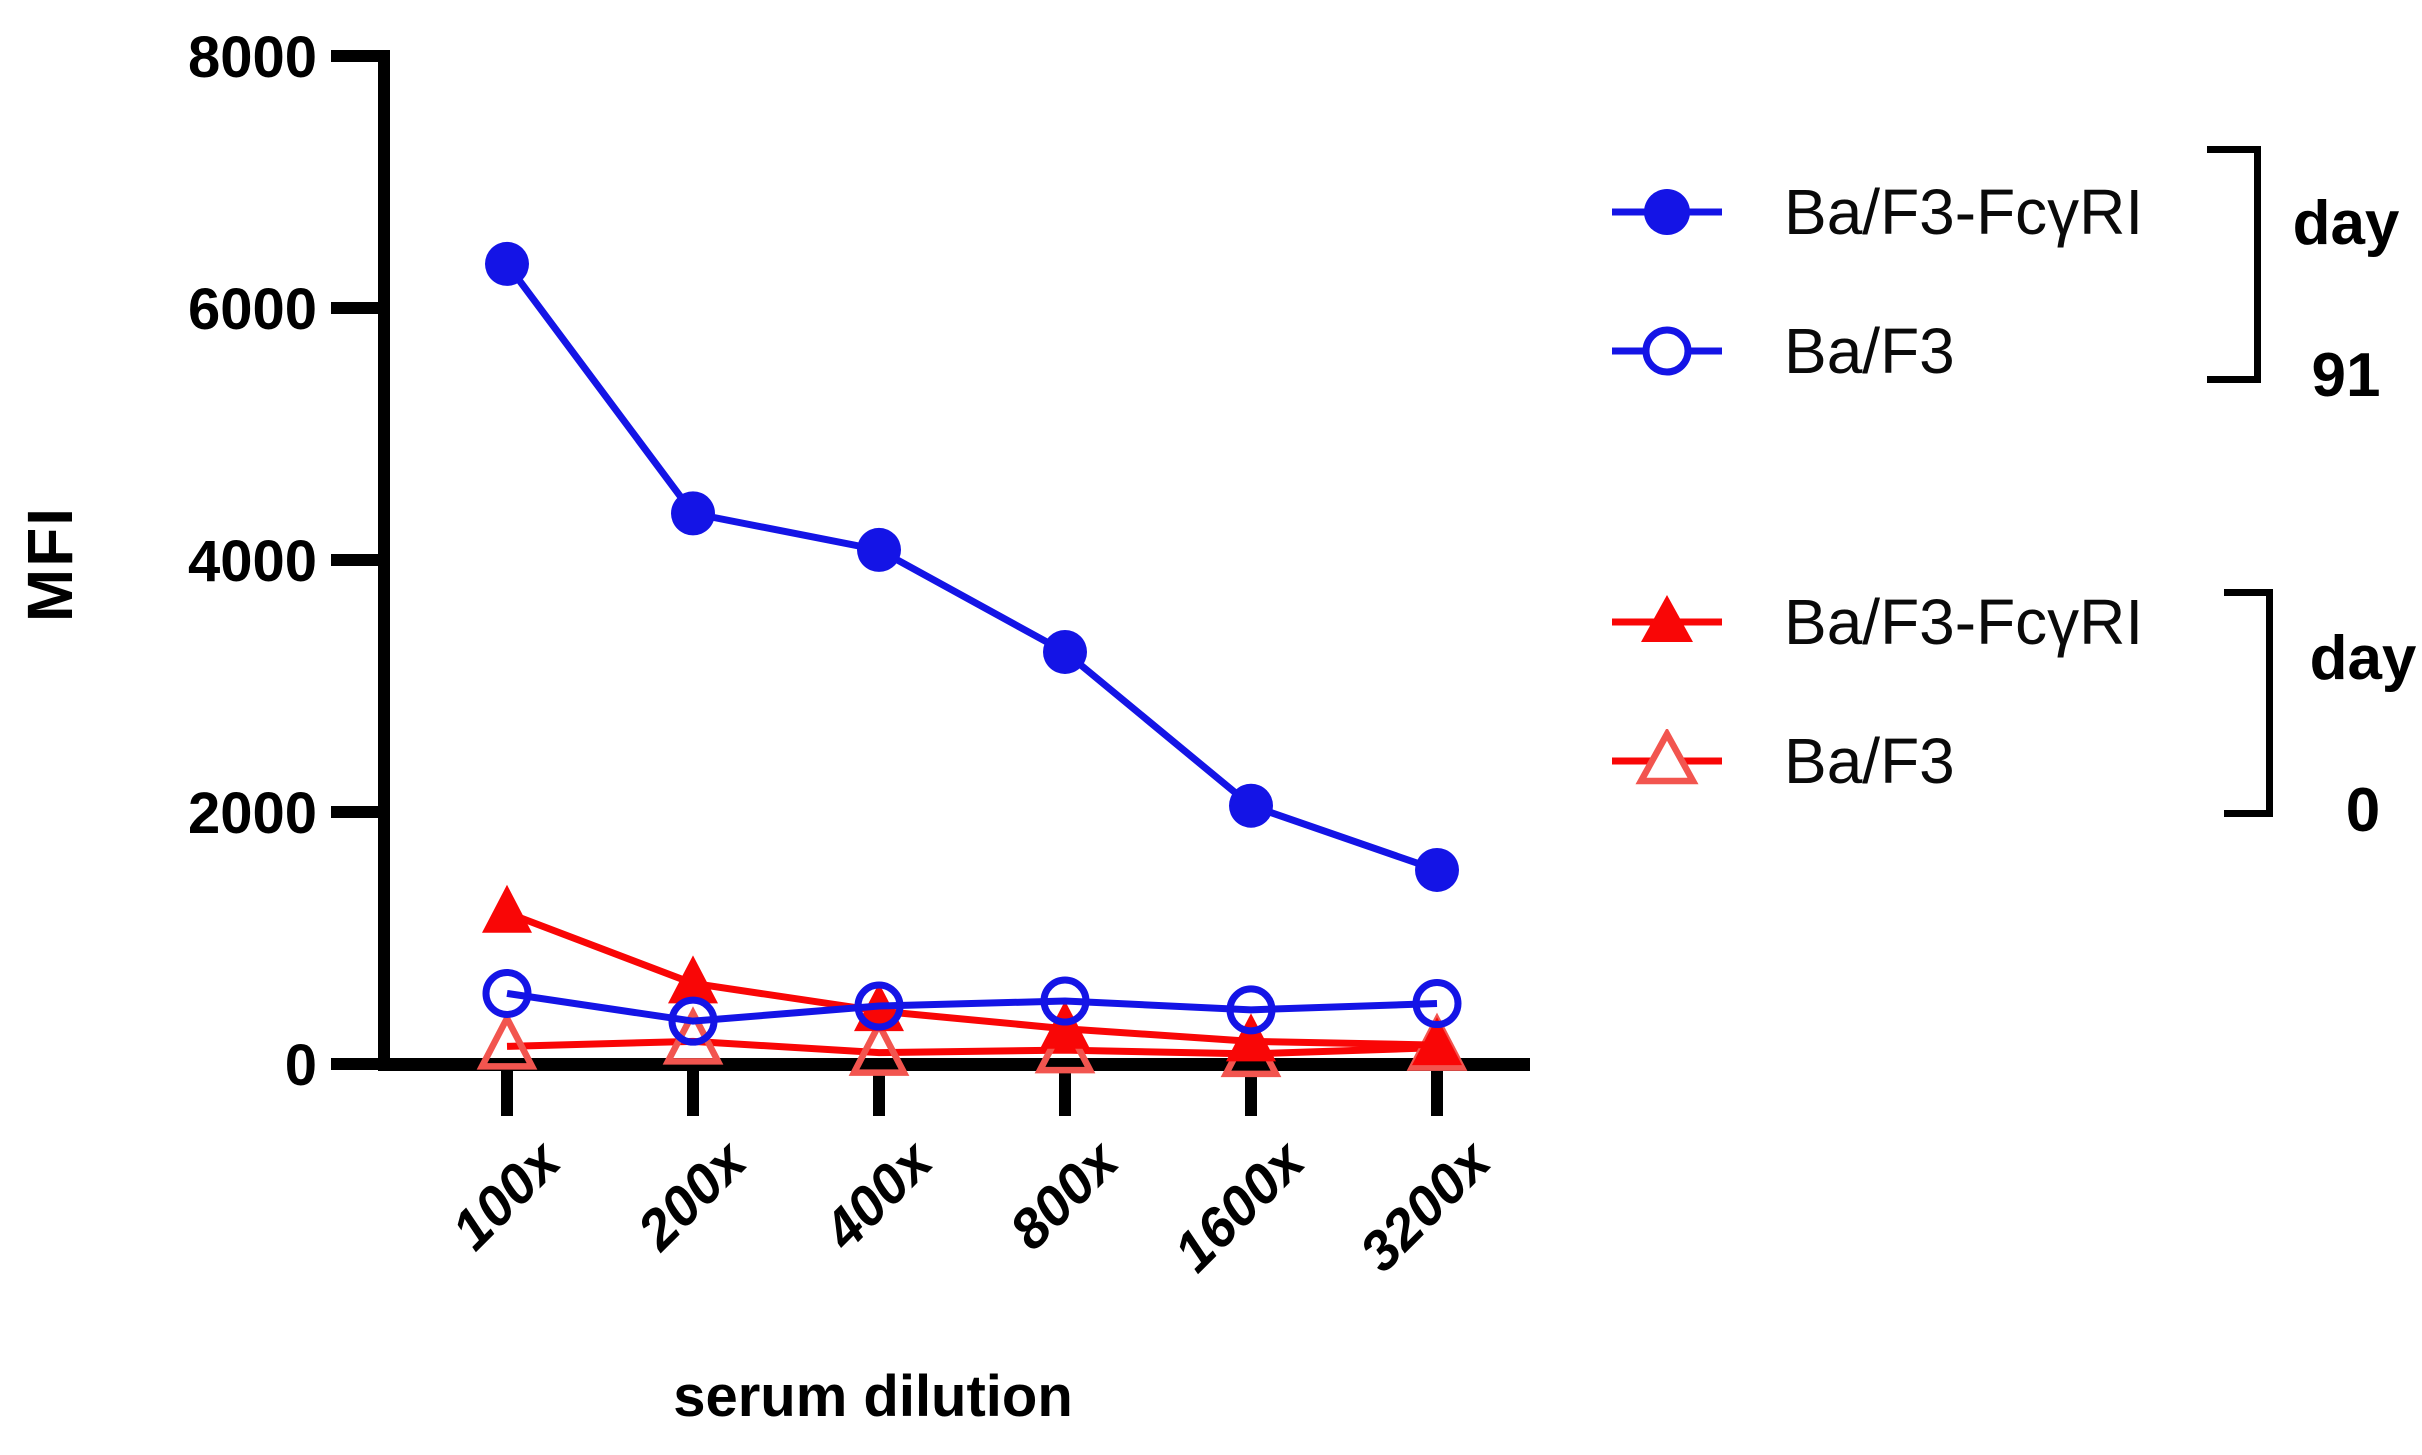  Describe the element at coordinates (1667, 212) in the screenshot. I see `circle-filled-marker-icon` at that location.